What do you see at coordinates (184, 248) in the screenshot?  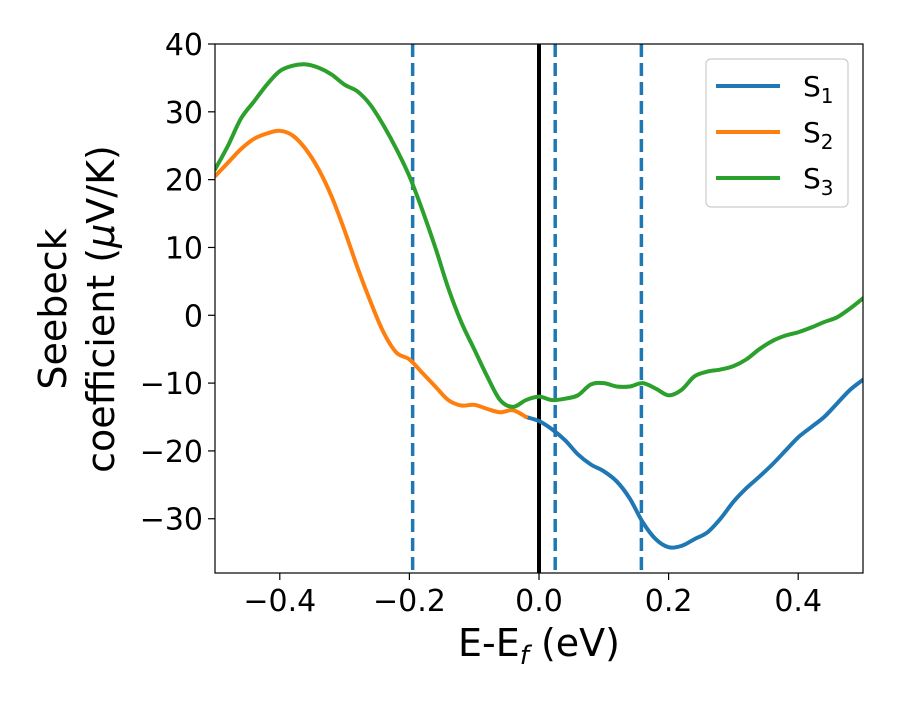 I see `y-tick-label: 10` at bounding box center [184, 248].